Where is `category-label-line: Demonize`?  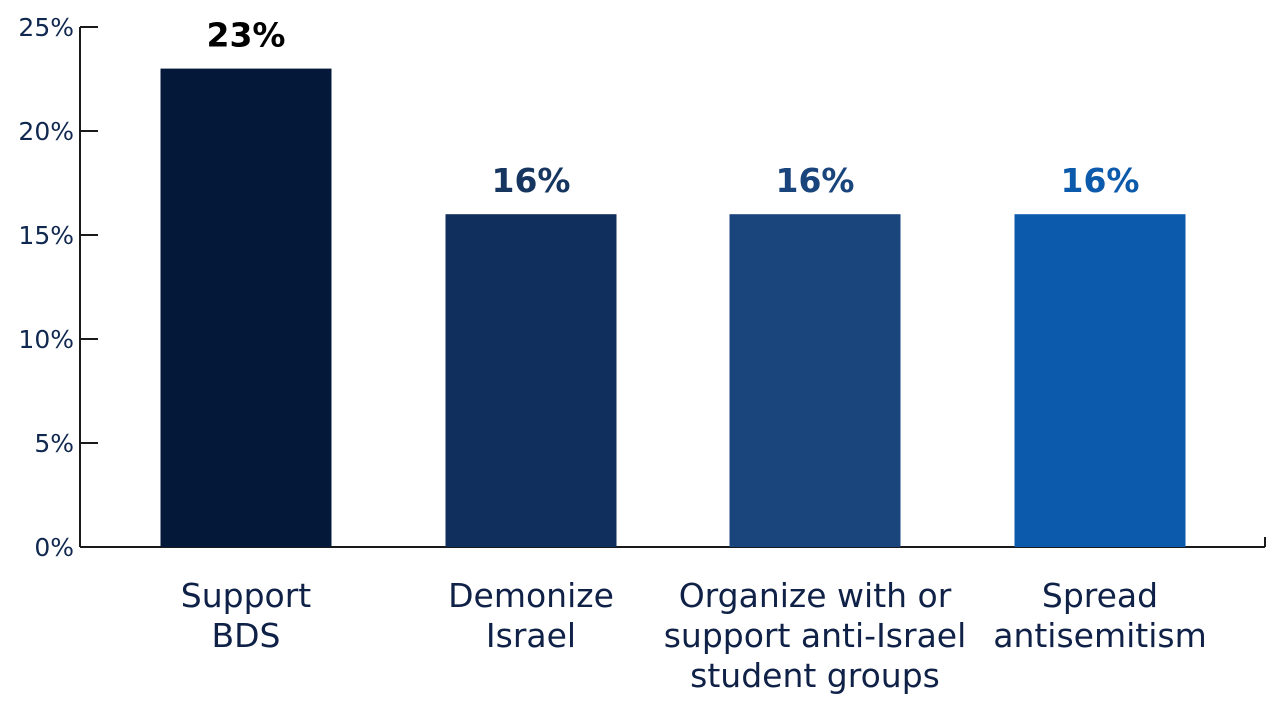
category-label-line: Demonize is located at coordinates (531, 595).